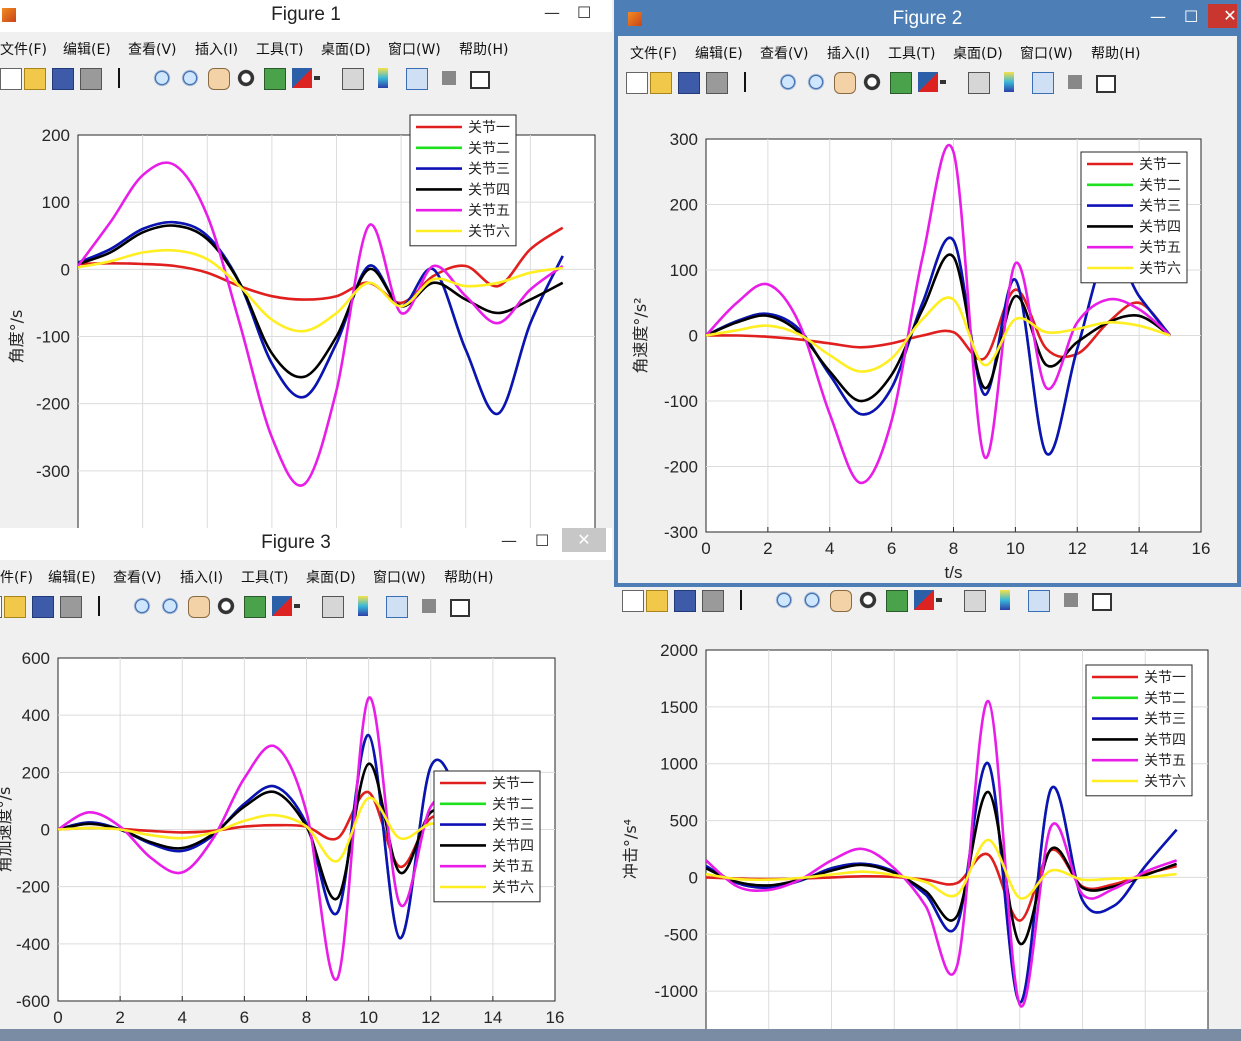  Describe the element at coordinates (927, 20) in the screenshot. I see `titlebar: Figure 2 — ☐ ✕` at that location.